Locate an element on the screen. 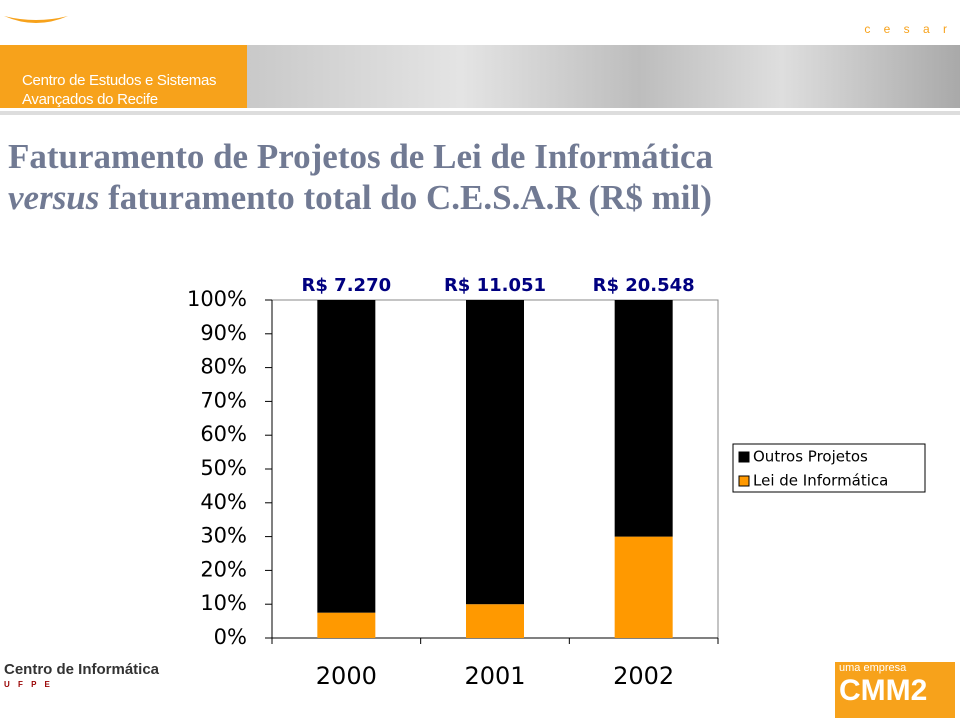  y-tick-label: 10% is located at coordinates (223, 603).